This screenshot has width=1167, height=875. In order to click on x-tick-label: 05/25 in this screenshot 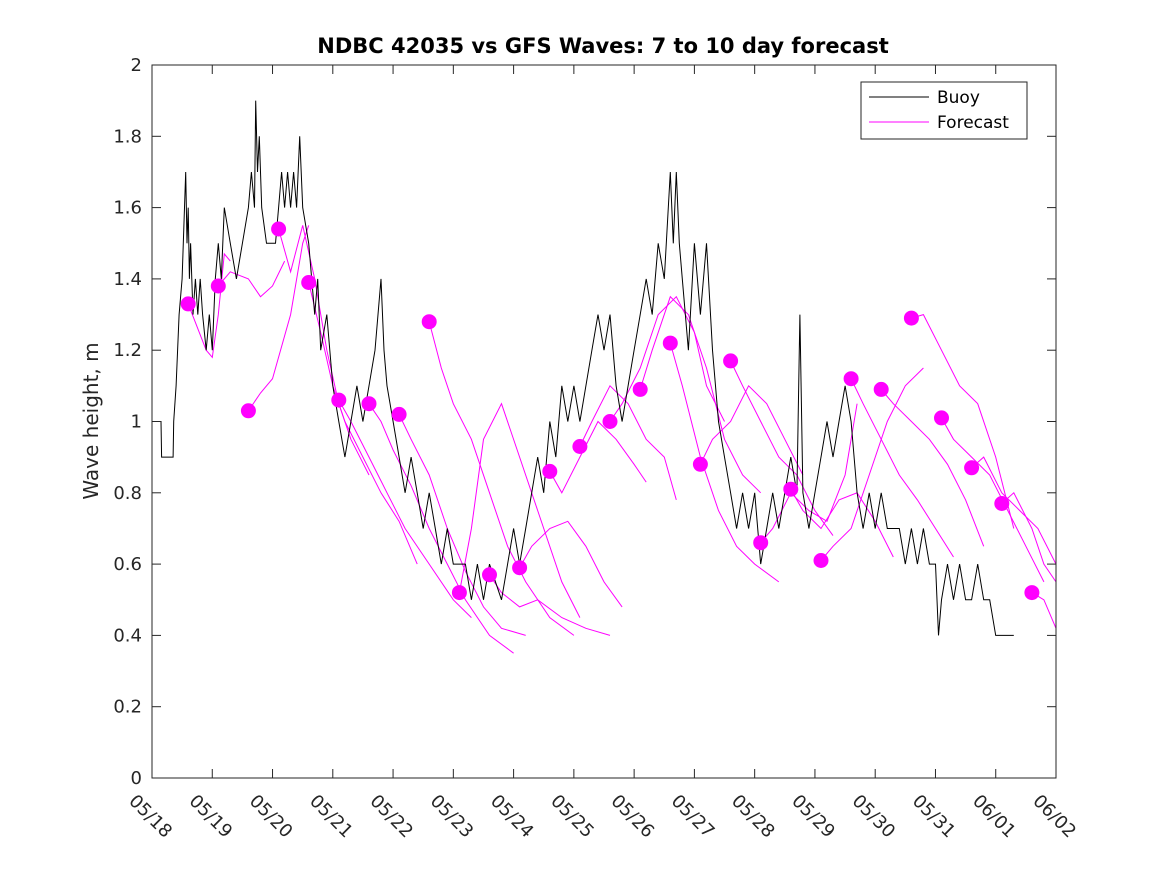, I will do `click(572, 817)`.